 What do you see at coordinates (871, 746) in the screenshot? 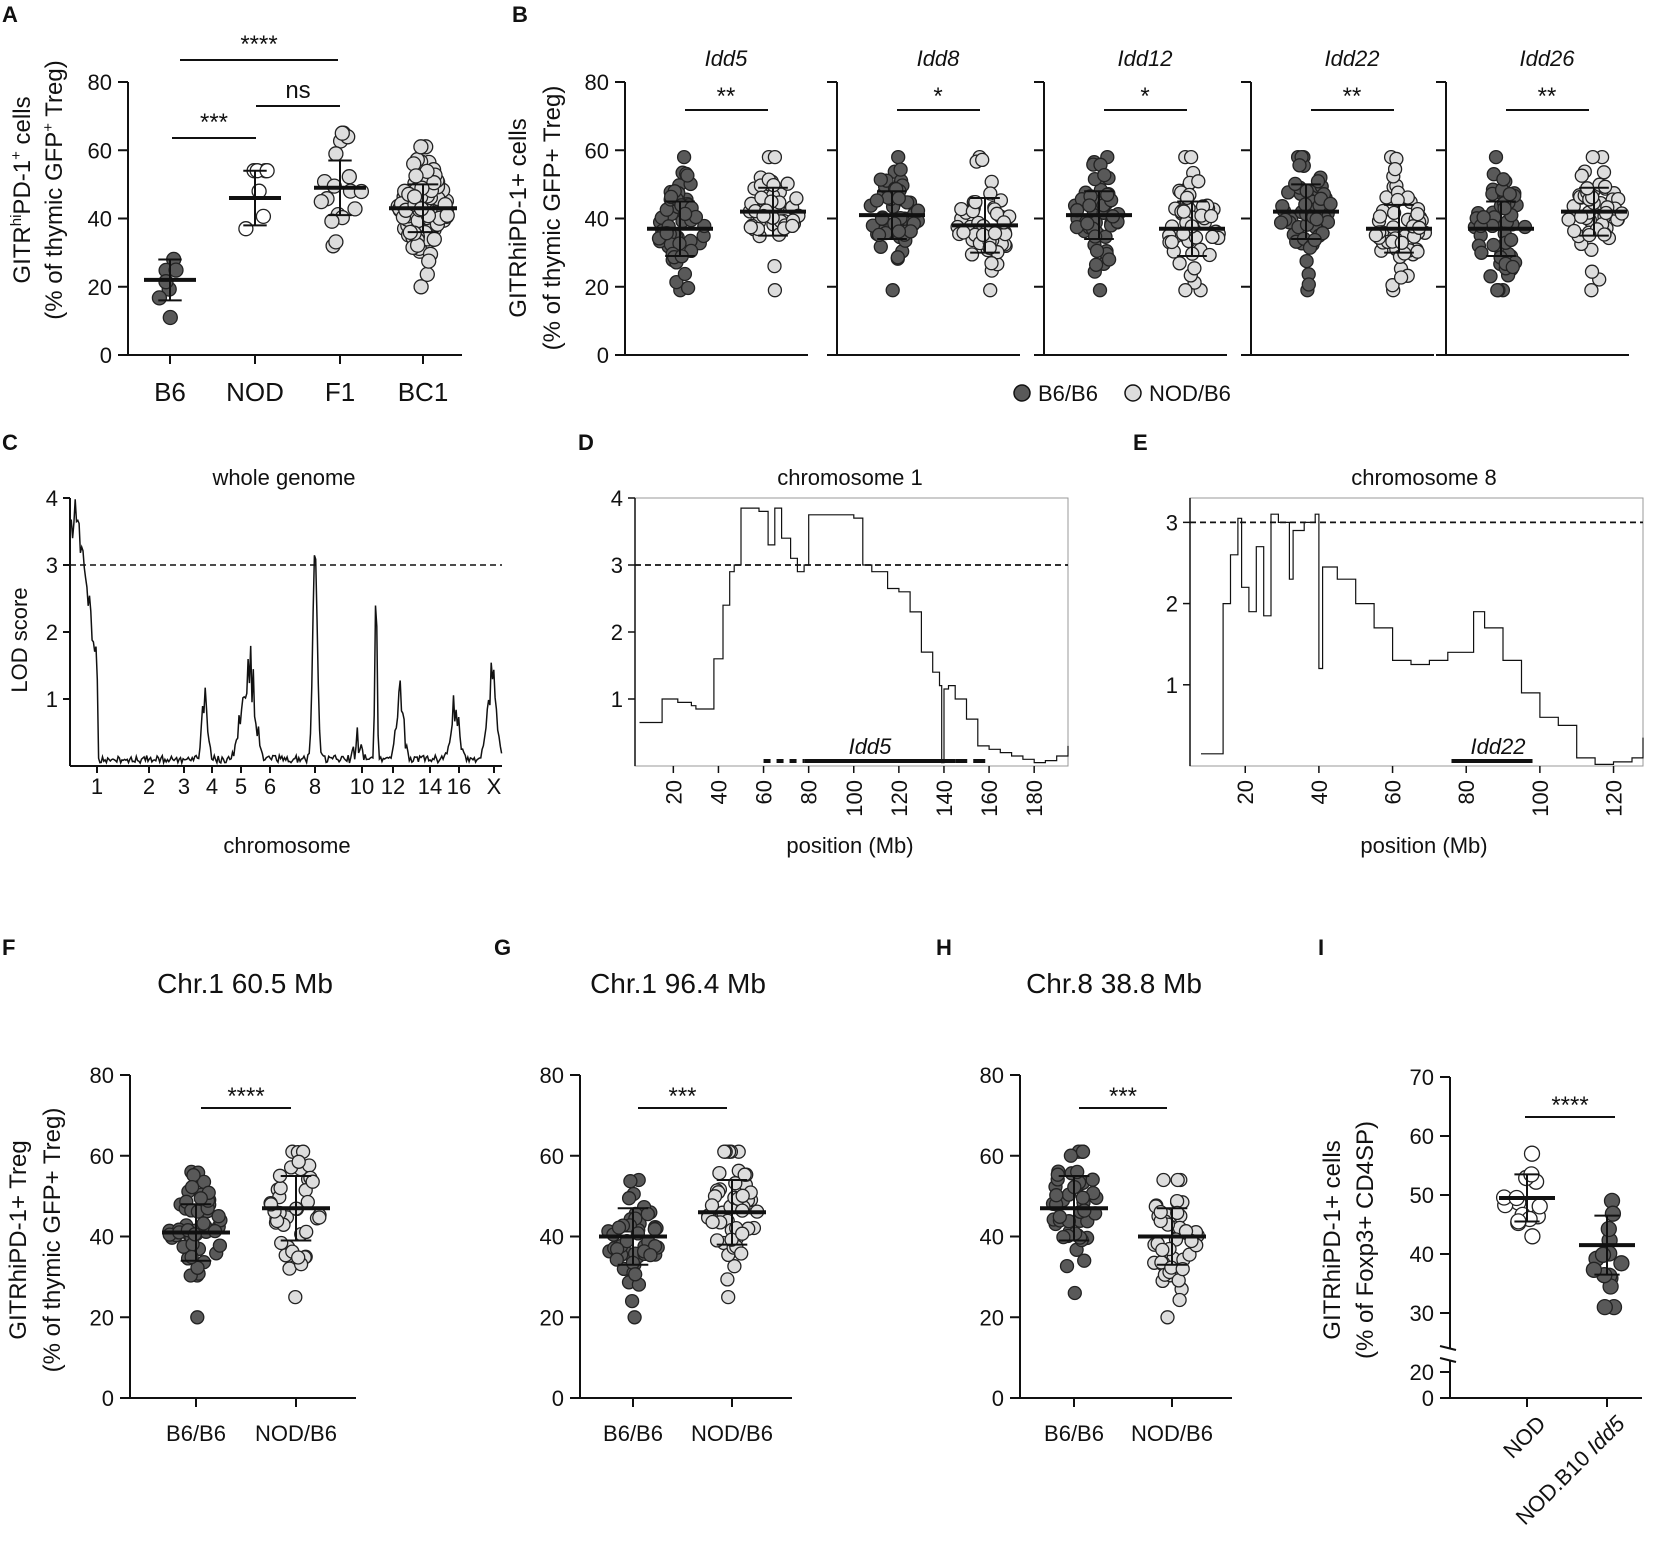
I see `panel-d-region-label: Idd5` at bounding box center [871, 746].